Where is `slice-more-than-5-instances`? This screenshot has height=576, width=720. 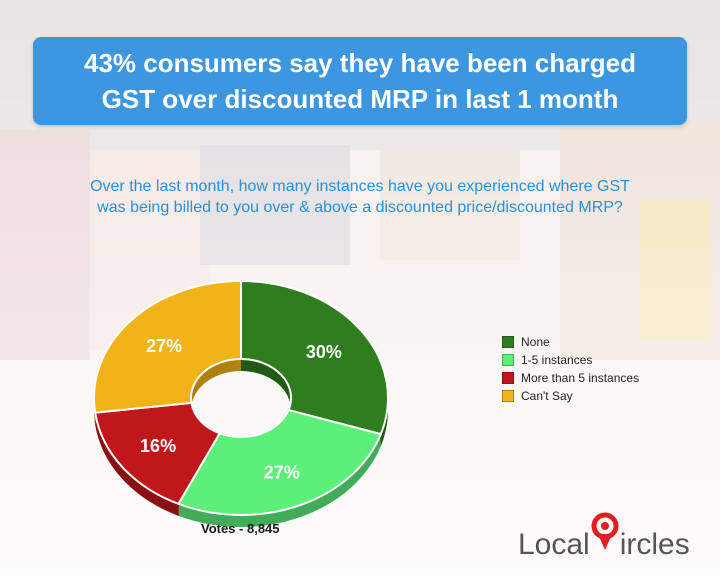 slice-more-than-5-instances is located at coordinates (158, 453).